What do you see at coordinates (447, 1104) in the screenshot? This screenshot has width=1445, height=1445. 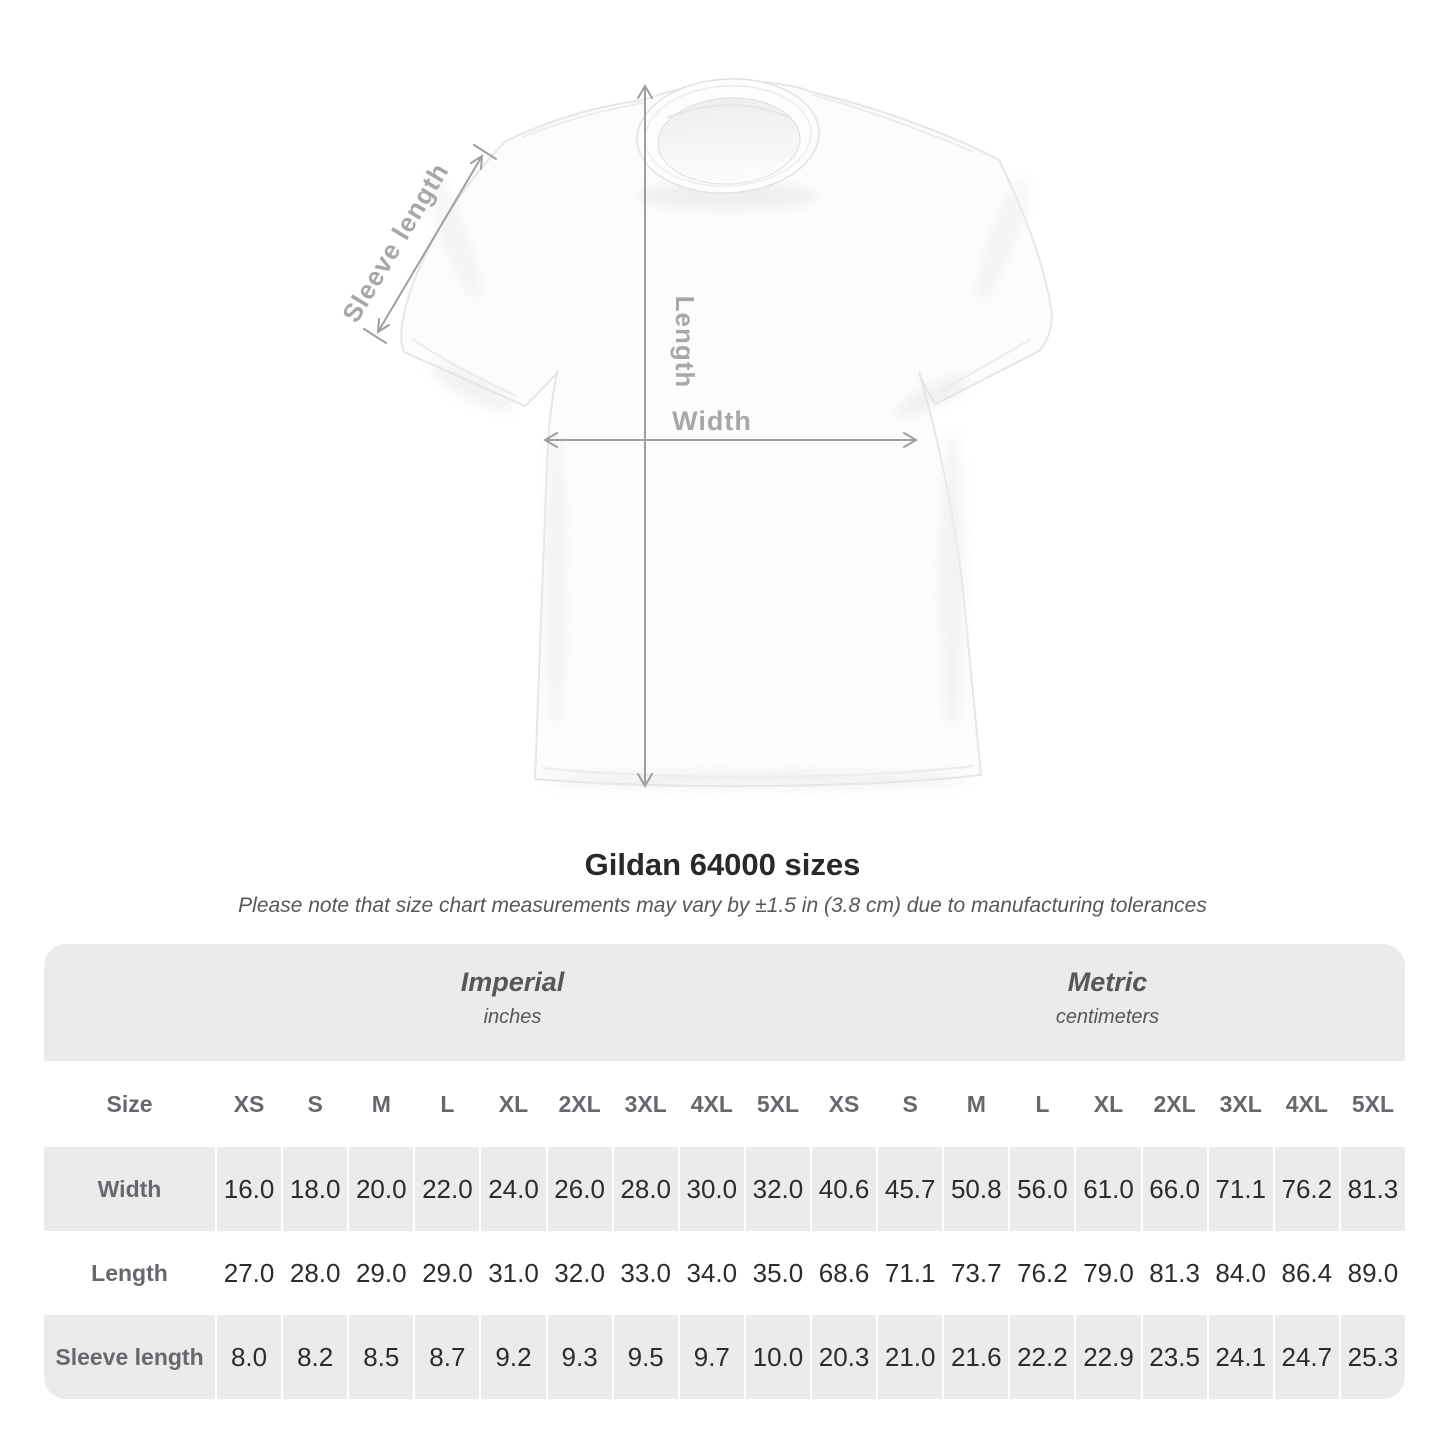 I see `size-header-imperial-l: L` at bounding box center [447, 1104].